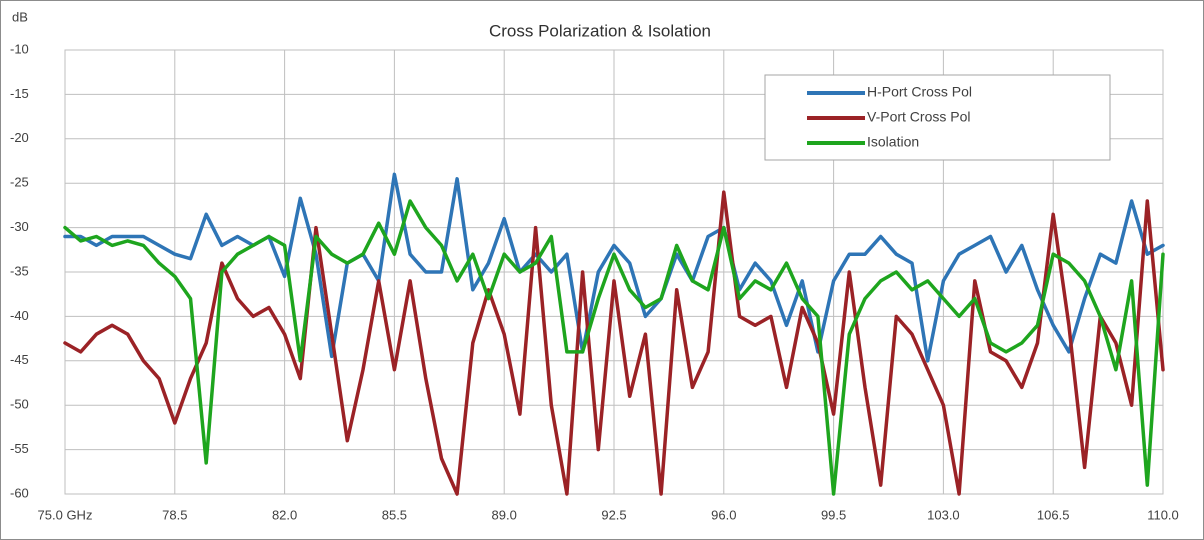 The height and width of the screenshot is (540, 1204). What do you see at coordinates (19, 270) in the screenshot?
I see `y-tick-label: -35` at bounding box center [19, 270].